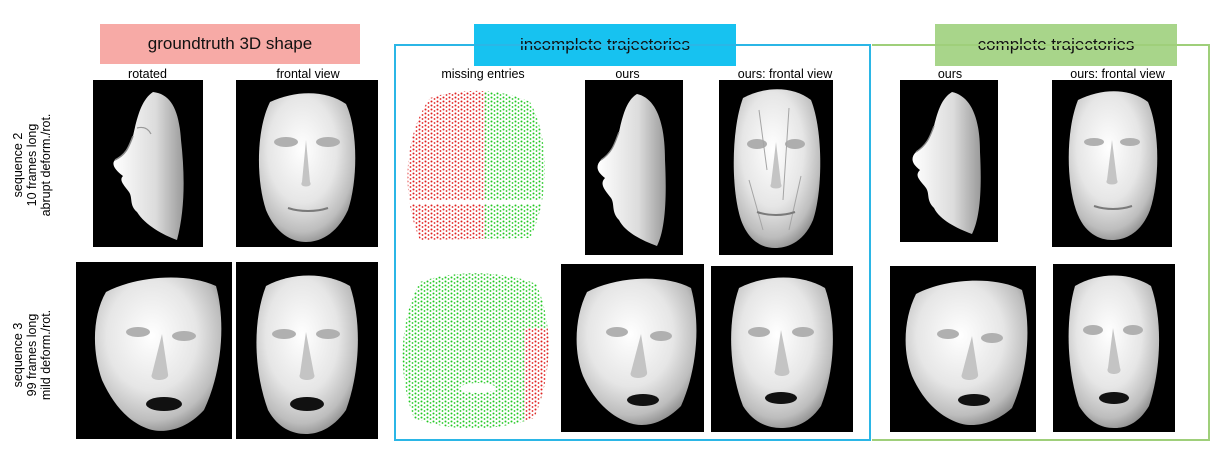 The height and width of the screenshot is (467, 1216). What do you see at coordinates (46, 165) in the screenshot?
I see `row-label-seq2-line3: abrupt deform./rot.` at bounding box center [46, 165].